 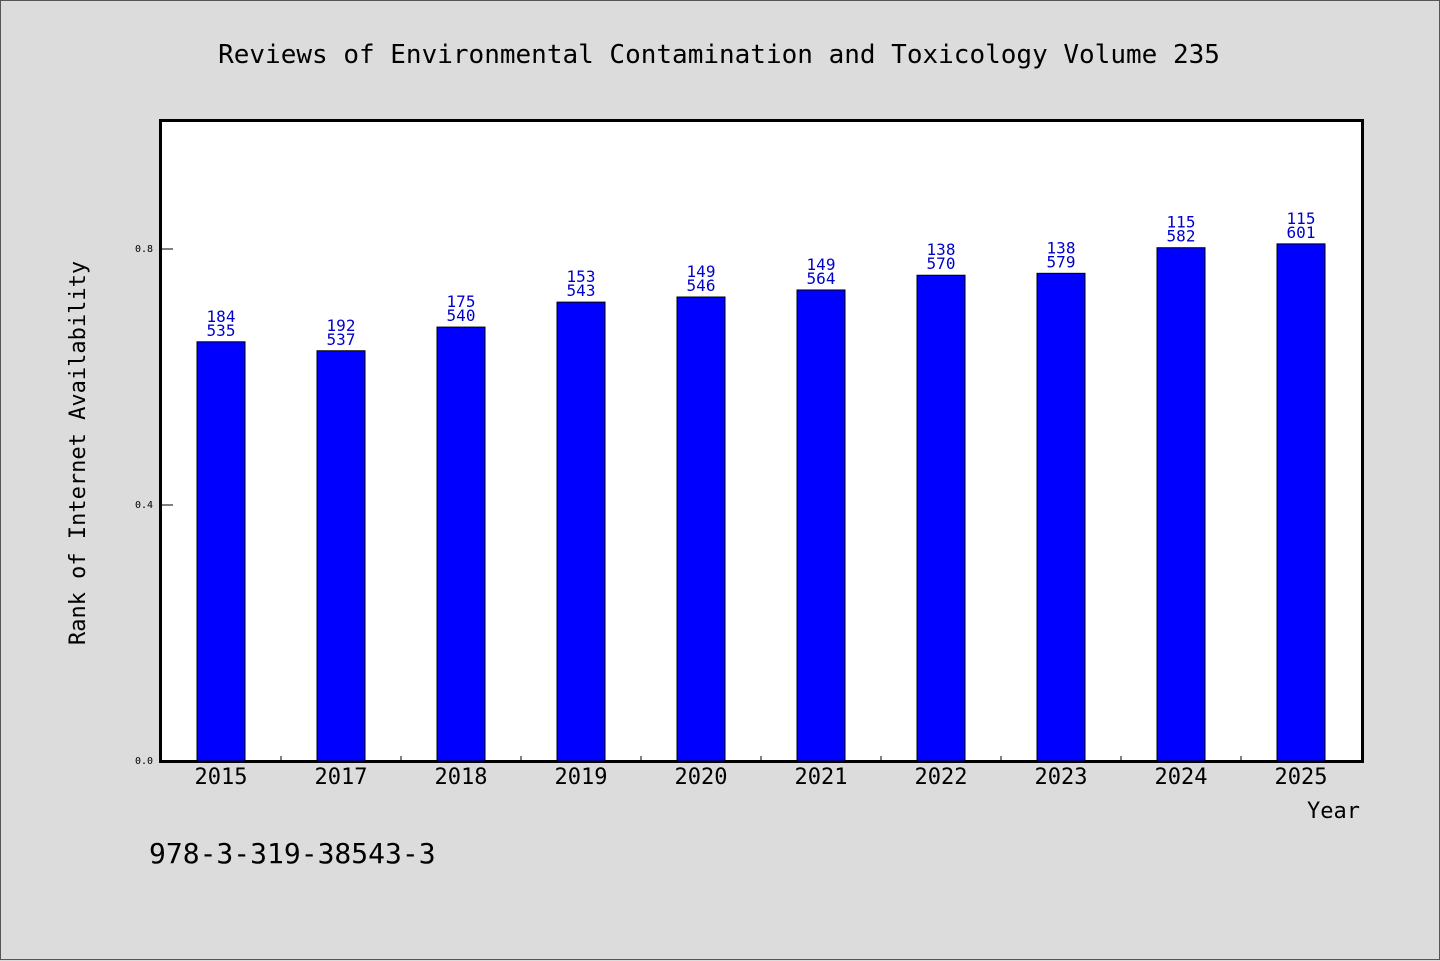 What do you see at coordinates (821, 264) in the screenshot?
I see `bar-label-top-2021: 149` at bounding box center [821, 264].